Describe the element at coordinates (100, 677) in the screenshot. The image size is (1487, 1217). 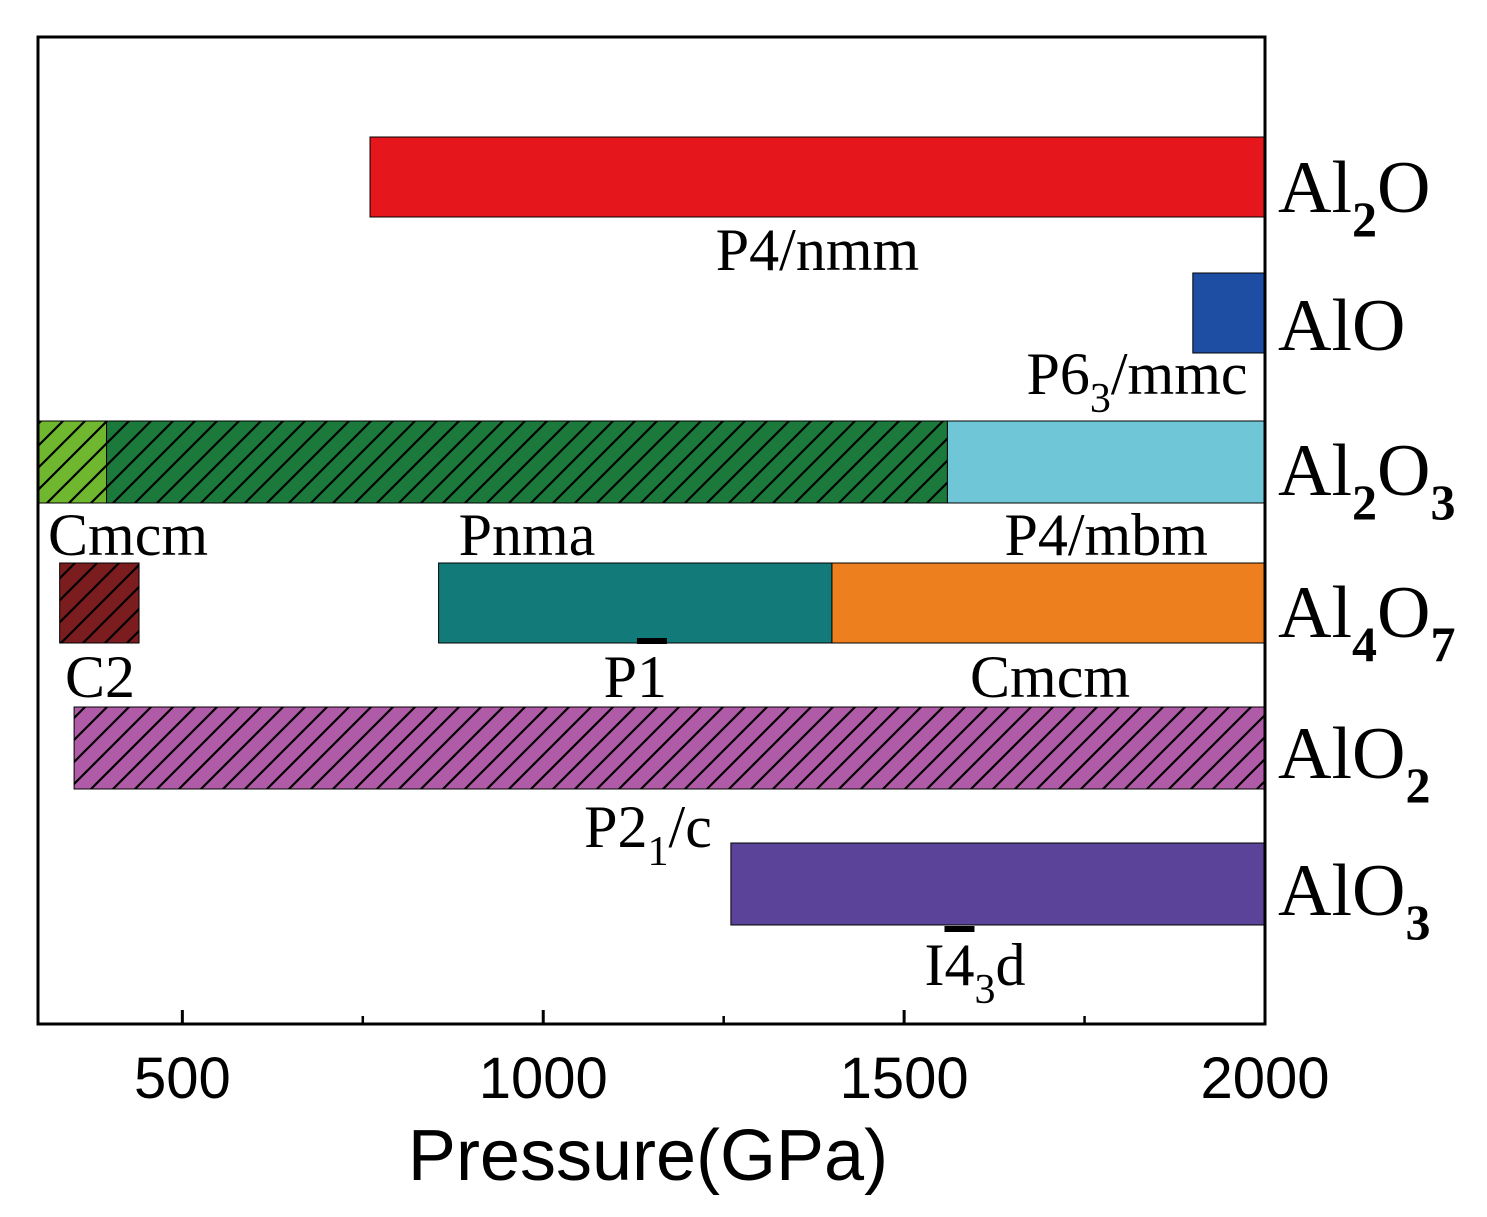
I see `phase-label: C2` at that location.